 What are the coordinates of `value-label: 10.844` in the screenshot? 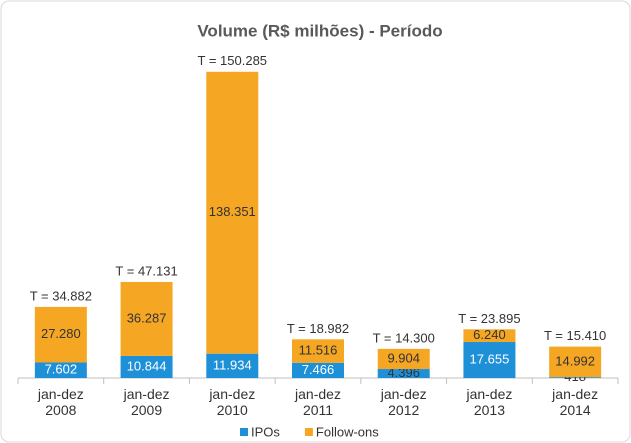 It's located at (147, 365).